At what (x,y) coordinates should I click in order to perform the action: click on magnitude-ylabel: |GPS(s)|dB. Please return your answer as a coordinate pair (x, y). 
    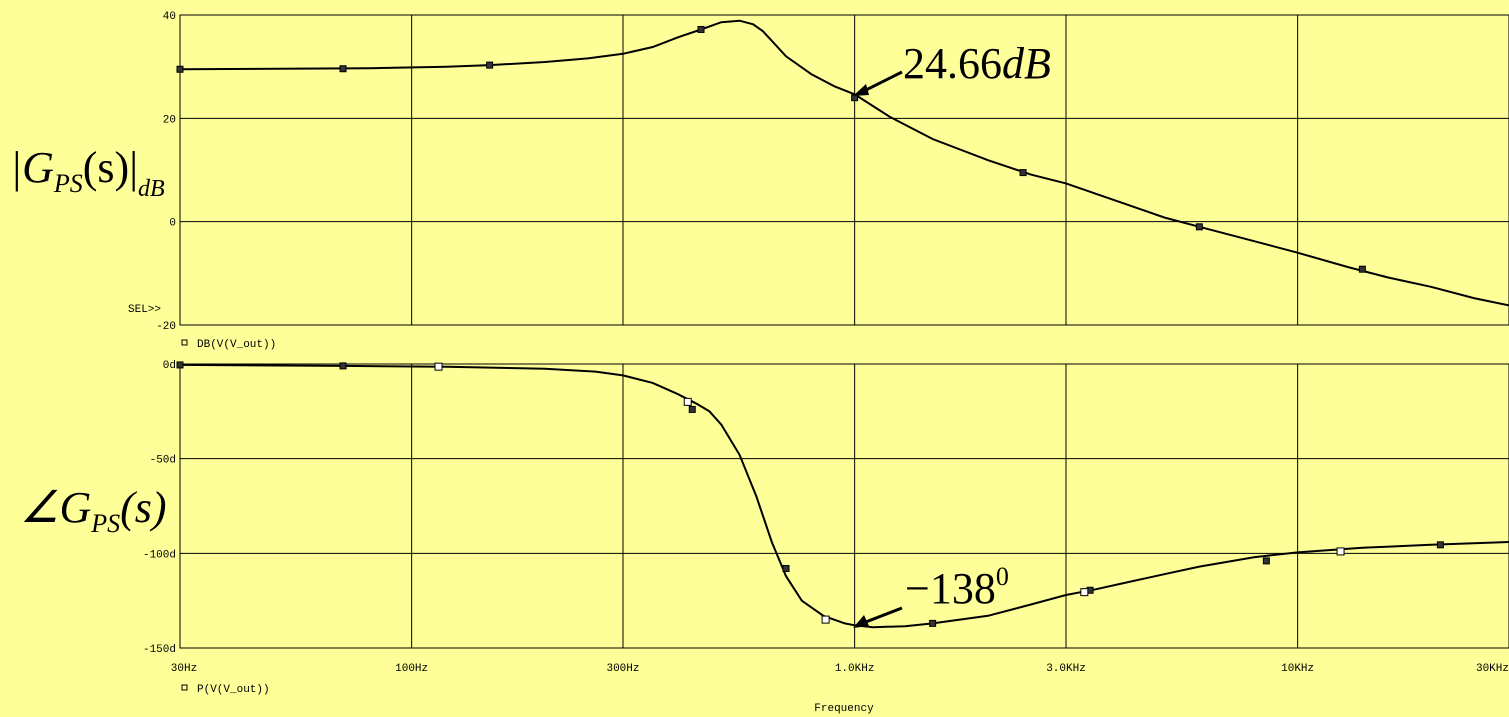
    Looking at the image, I should click on (87, 172).